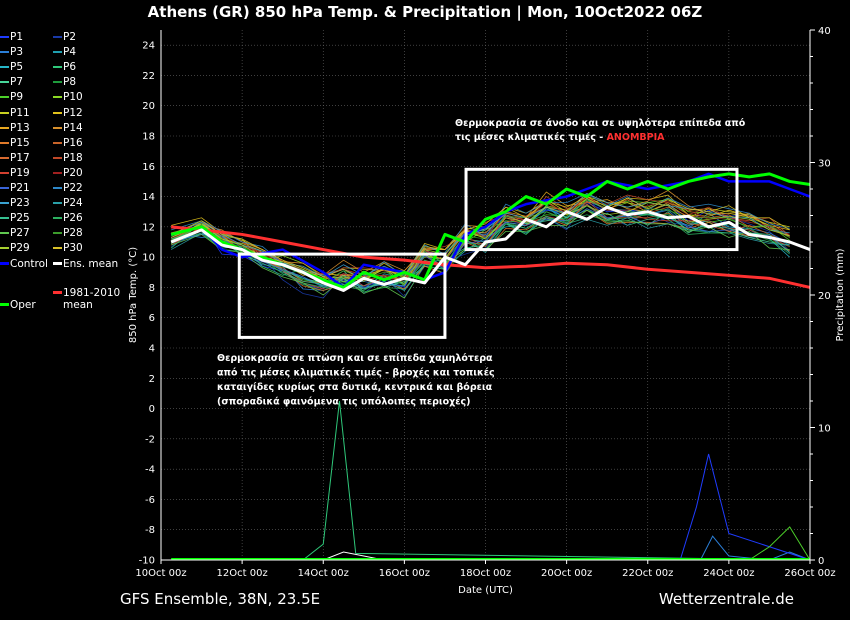 Image resolution: width=850 pixels, height=620 pixels. What do you see at coordinates (17, 97) in the screenshot?
I see `legend-label: P9` at bounding box center [17, 97].